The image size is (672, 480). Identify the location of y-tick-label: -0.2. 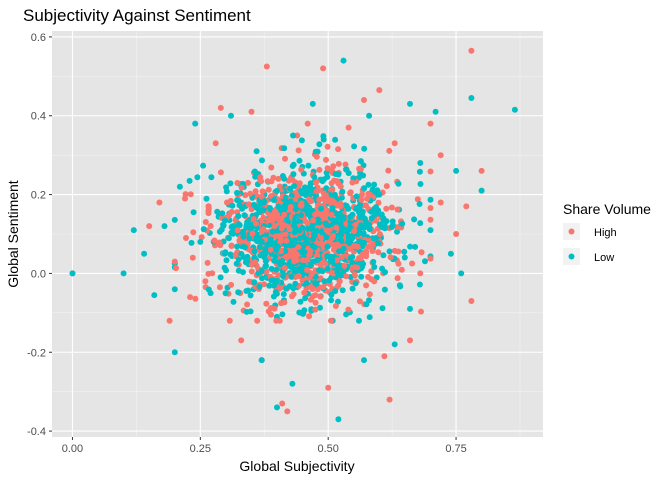
(36, 353).